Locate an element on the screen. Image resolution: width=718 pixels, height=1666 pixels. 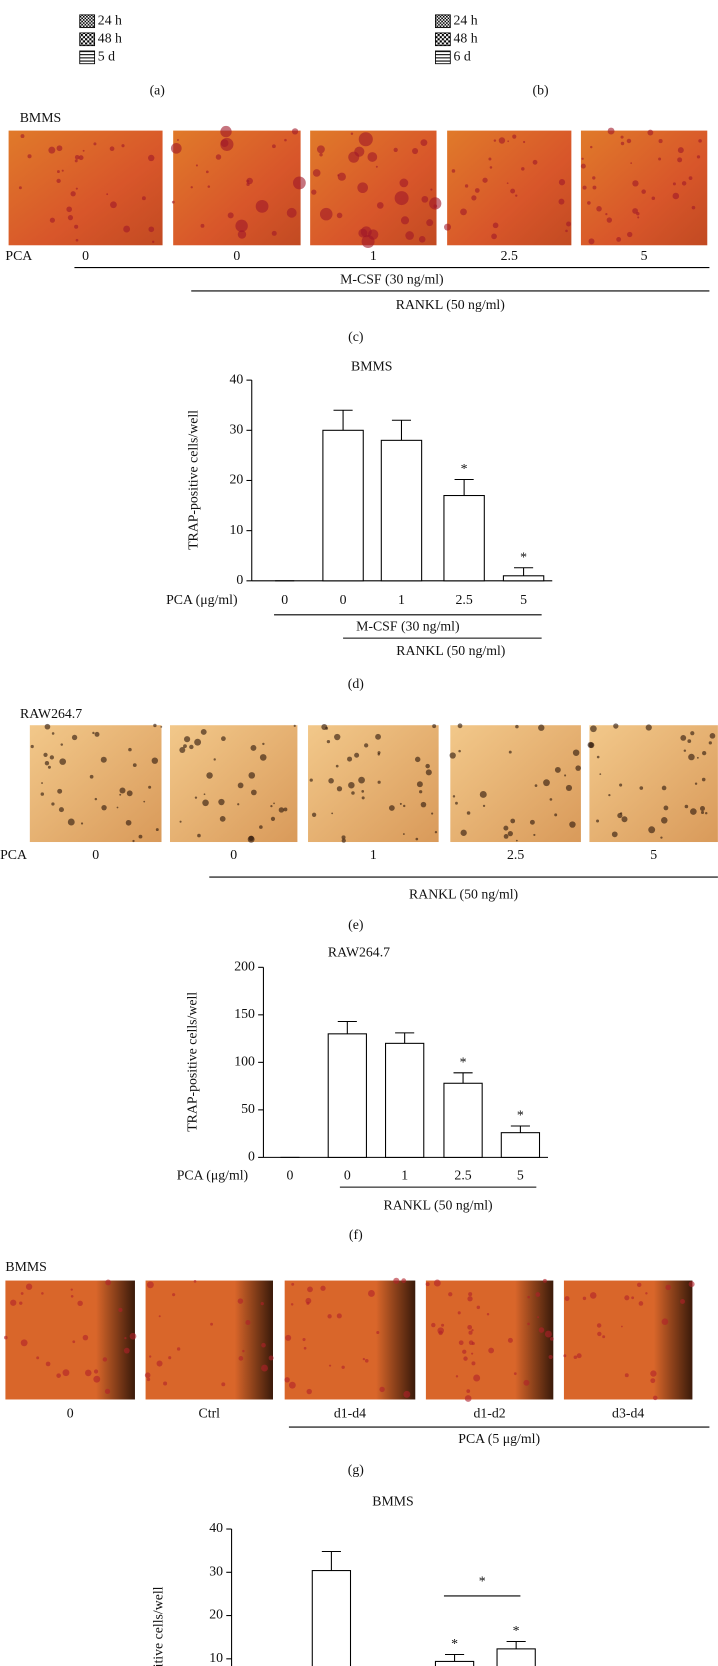
y-tick-label: 200 is located at coordinates (244, 965).